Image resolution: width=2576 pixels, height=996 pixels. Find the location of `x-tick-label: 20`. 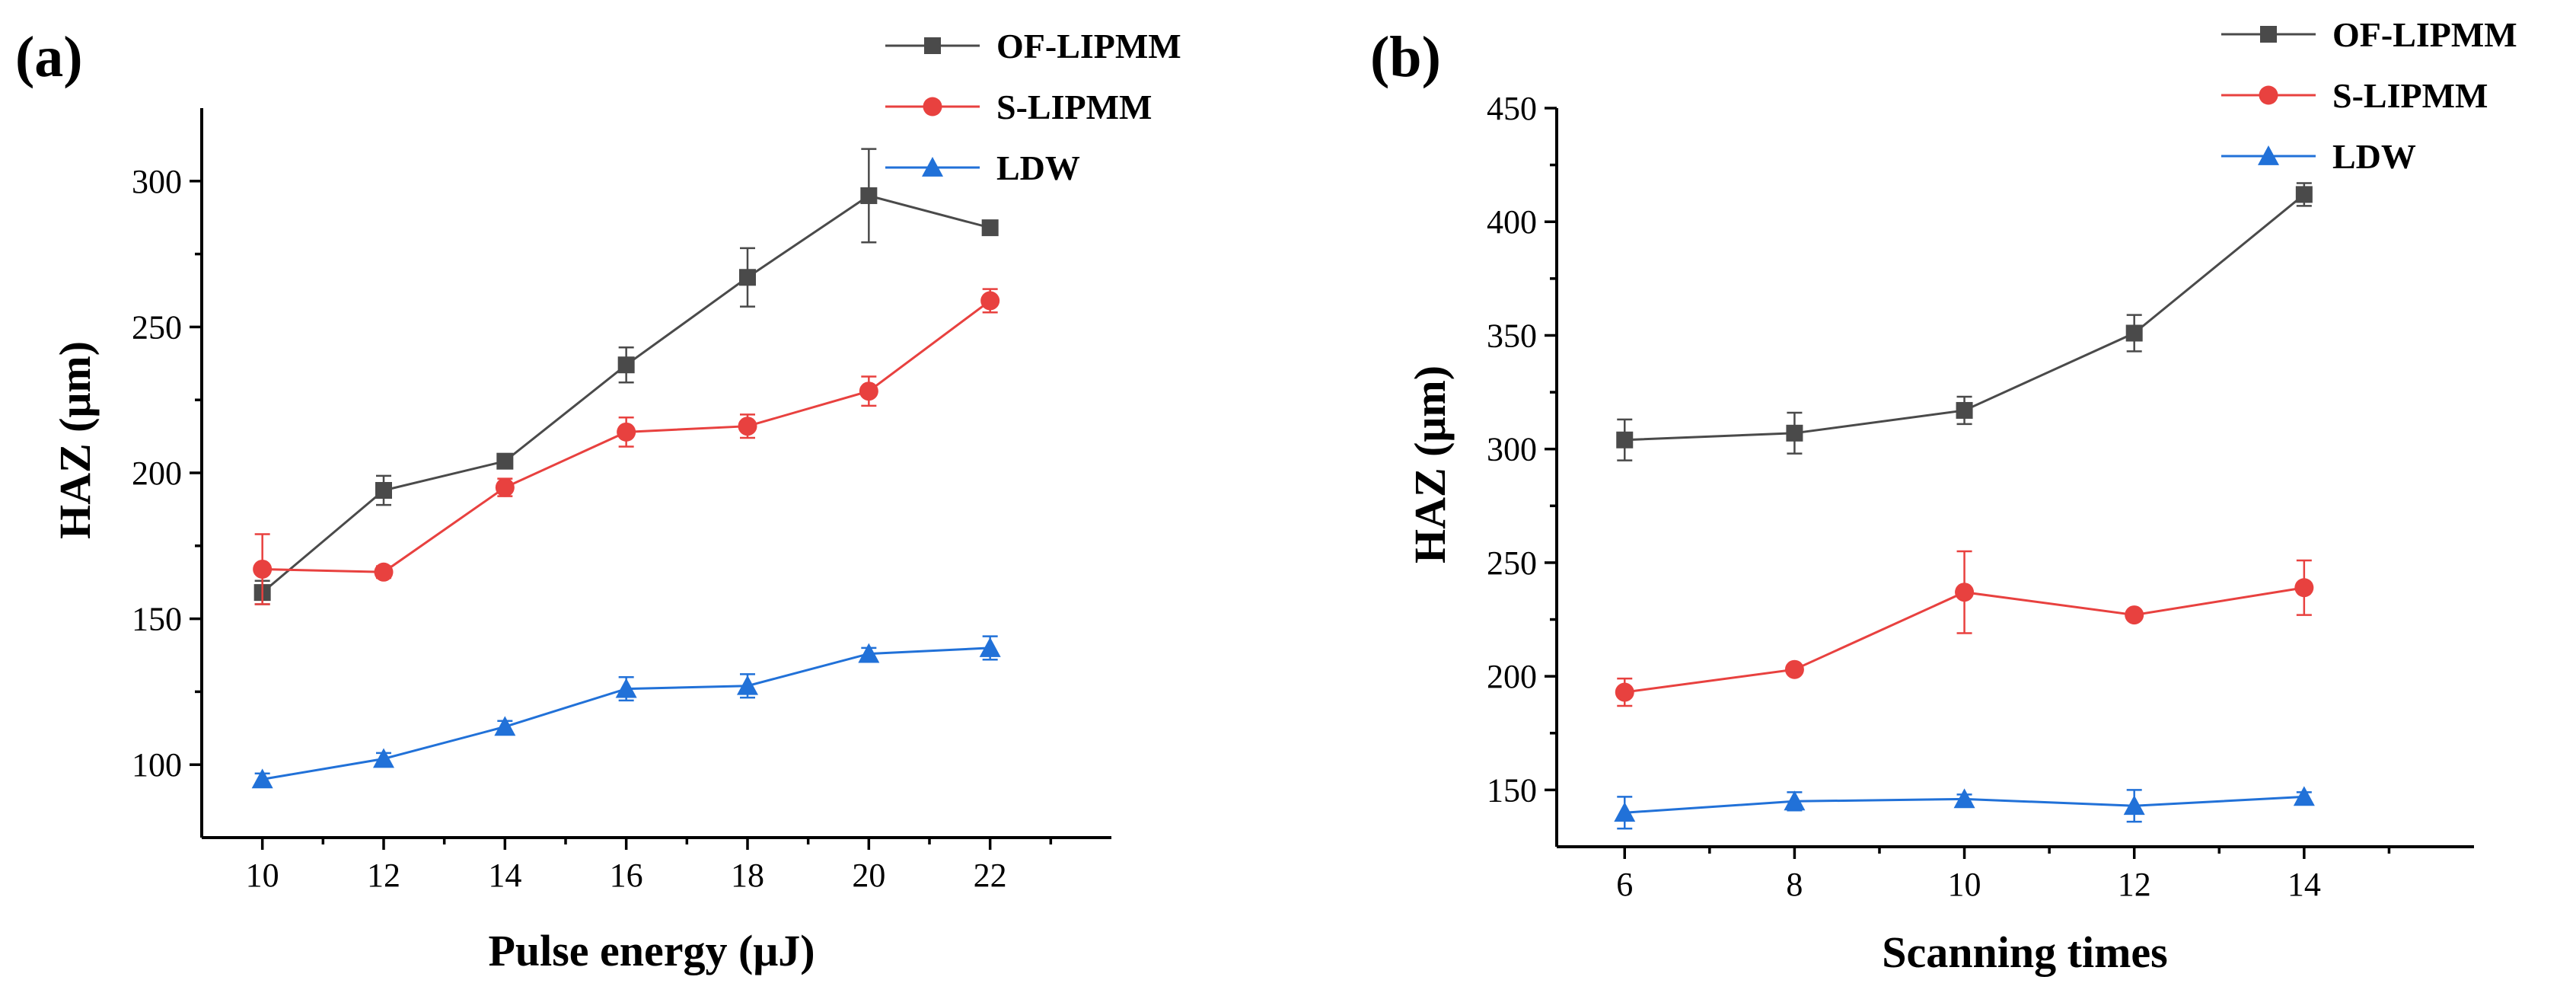

x-tick-label: 20 is located at coordinates (868, 875).